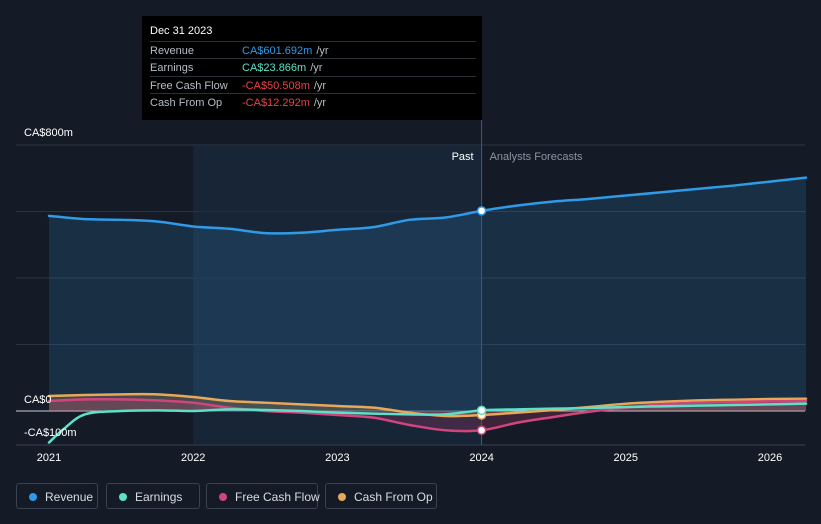 The height and width of the screenshot is (524, 821). I want to click on y-tick-label: CA$0, so click(38, 400).